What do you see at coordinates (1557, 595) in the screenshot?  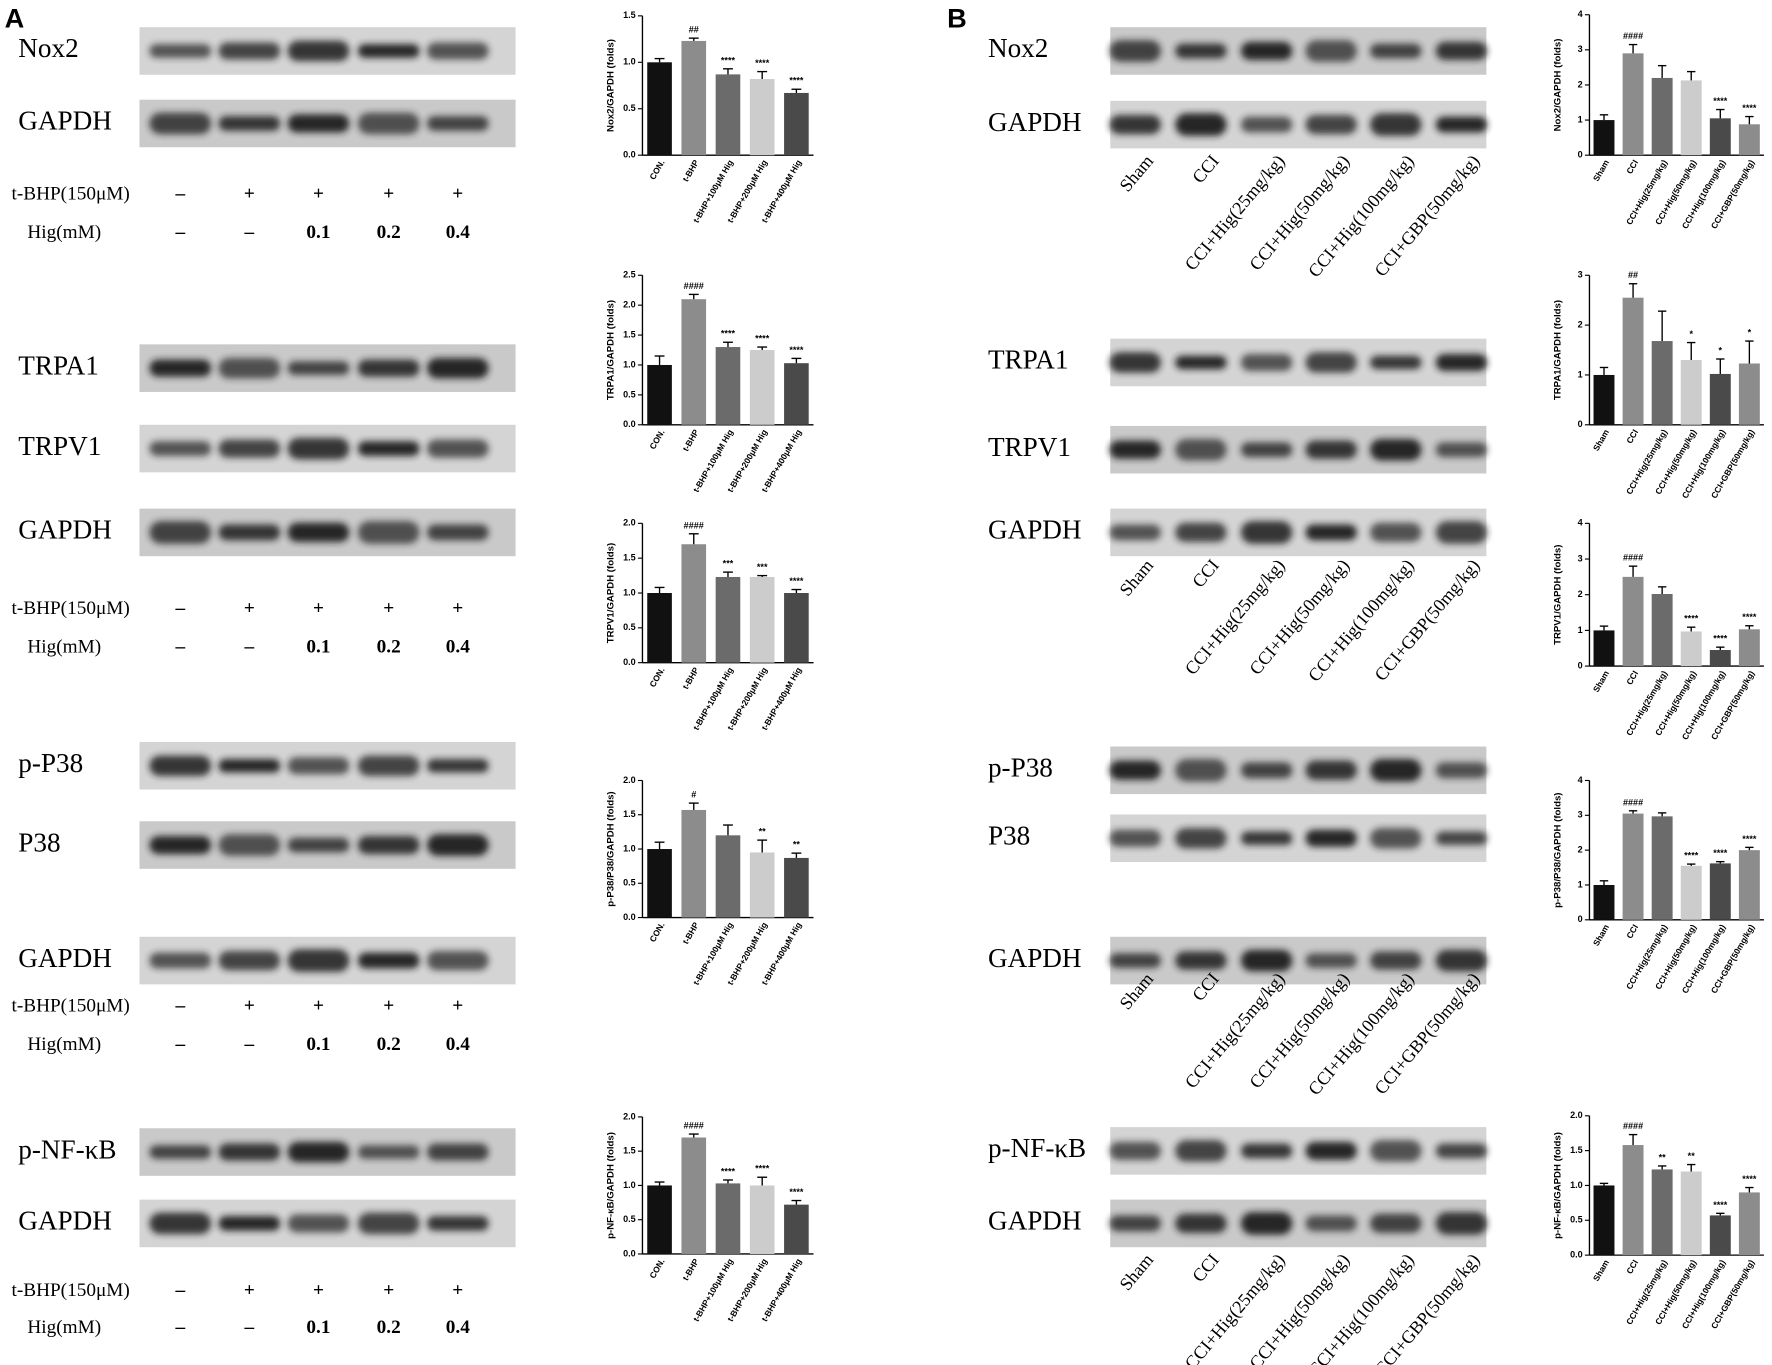 I see `y-axis-label: TRPV1/GAPDH (folds)` at bounding box center [1557, 595].